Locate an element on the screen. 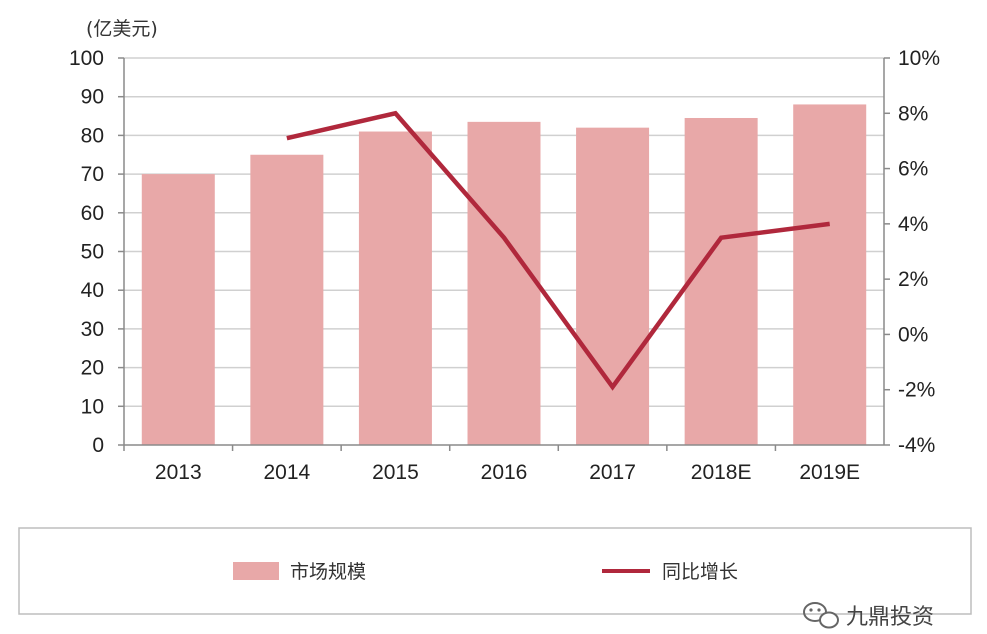 The height and width of the screenshot is (634, 987). x-tick-label: 2016 is located at coordinates (504, 472).